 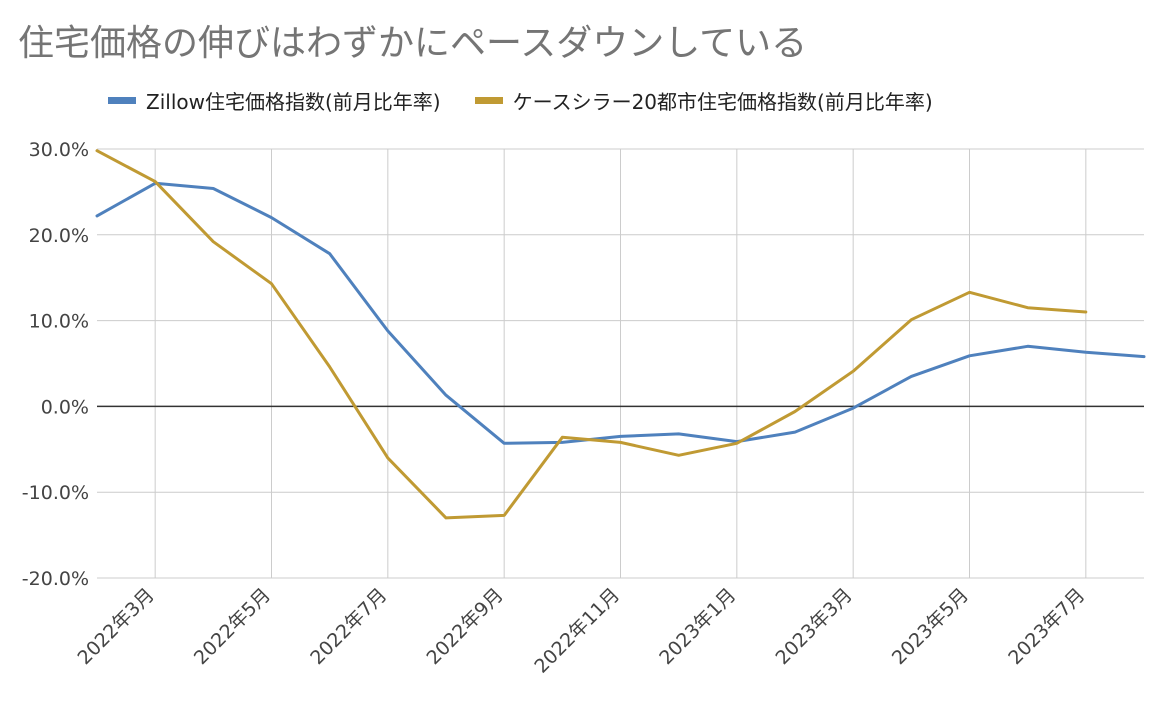 I want to click on x-tick-label: 2022年5月, so click(x=232, y=626).